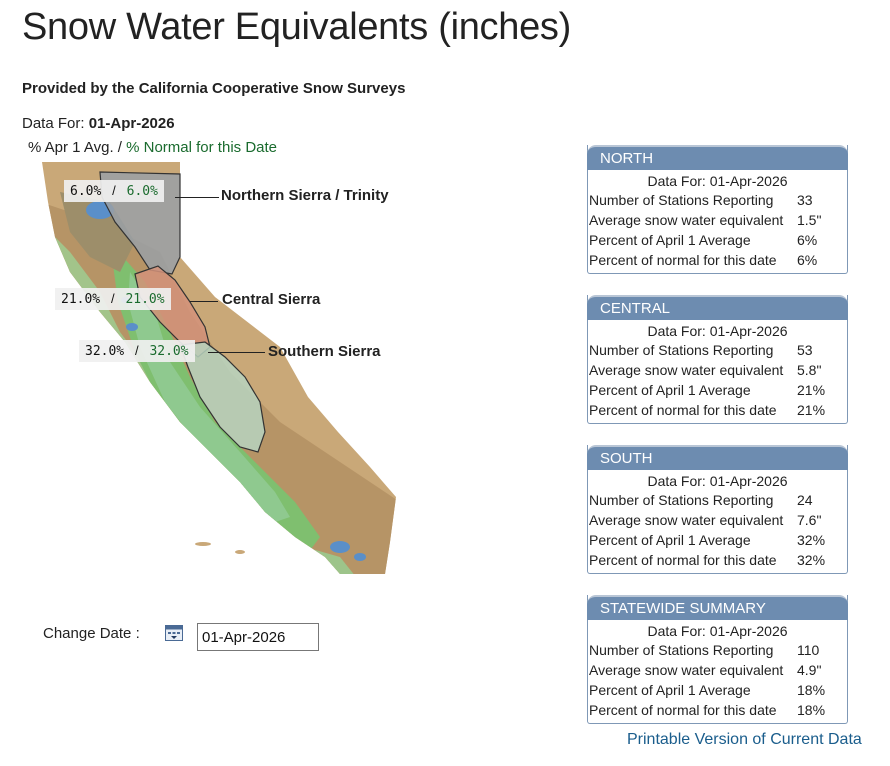 The height and width of the screenshot is (766, 890). Describe the element at coordinates (717, 181) in the screenshot. I see `panel-north-data-for: Data For: 01-Apr-2026` at that location.